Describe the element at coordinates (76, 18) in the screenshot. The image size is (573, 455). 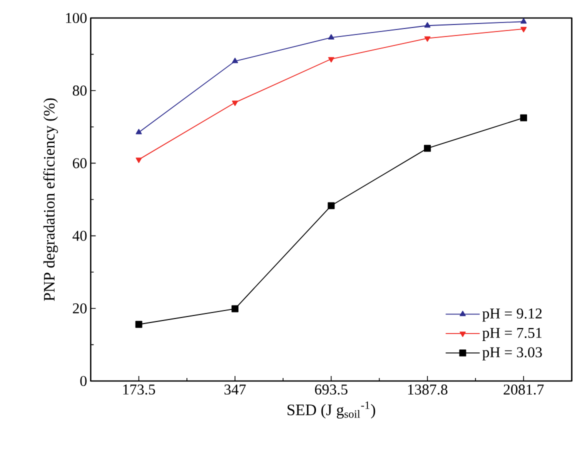
I see `y-tick-label: 100` at that location.